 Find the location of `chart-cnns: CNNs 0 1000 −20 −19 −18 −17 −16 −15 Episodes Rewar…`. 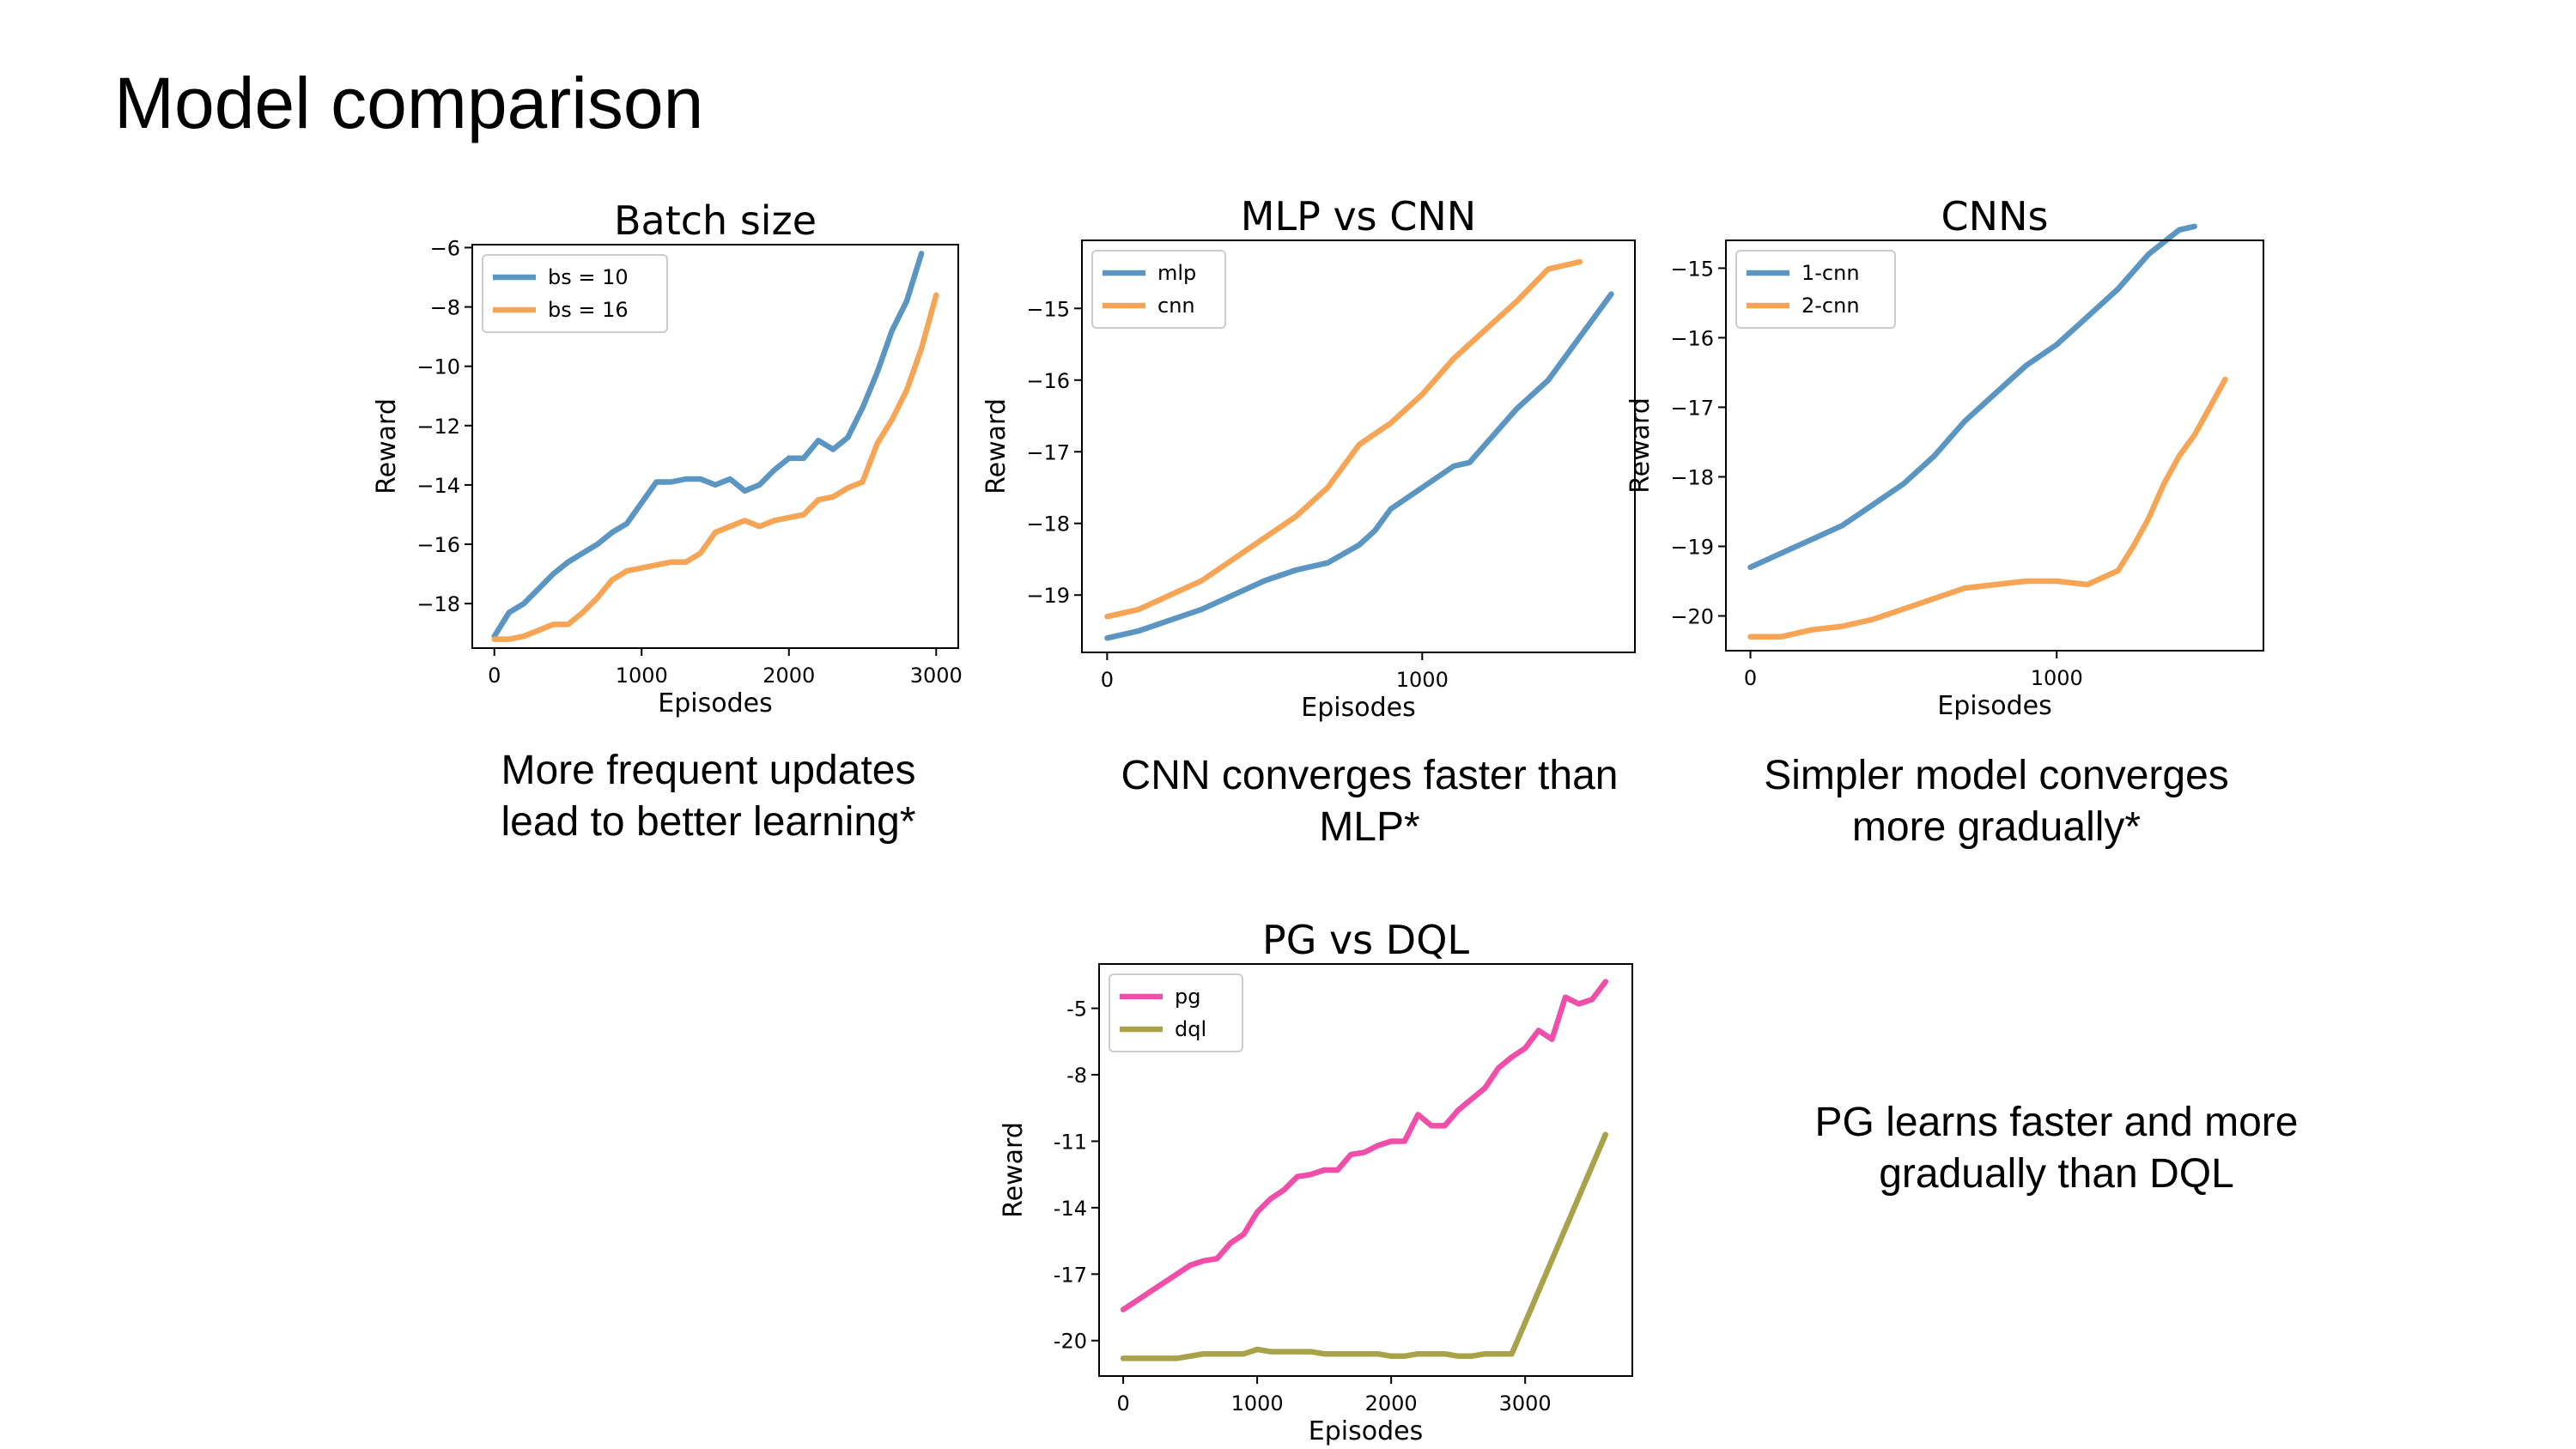

chart-cnns: CNNs 0 1000 −20 −19 −18 −17 −16 −15 Episodes Rewar… is located at coordinates (1945, 457).